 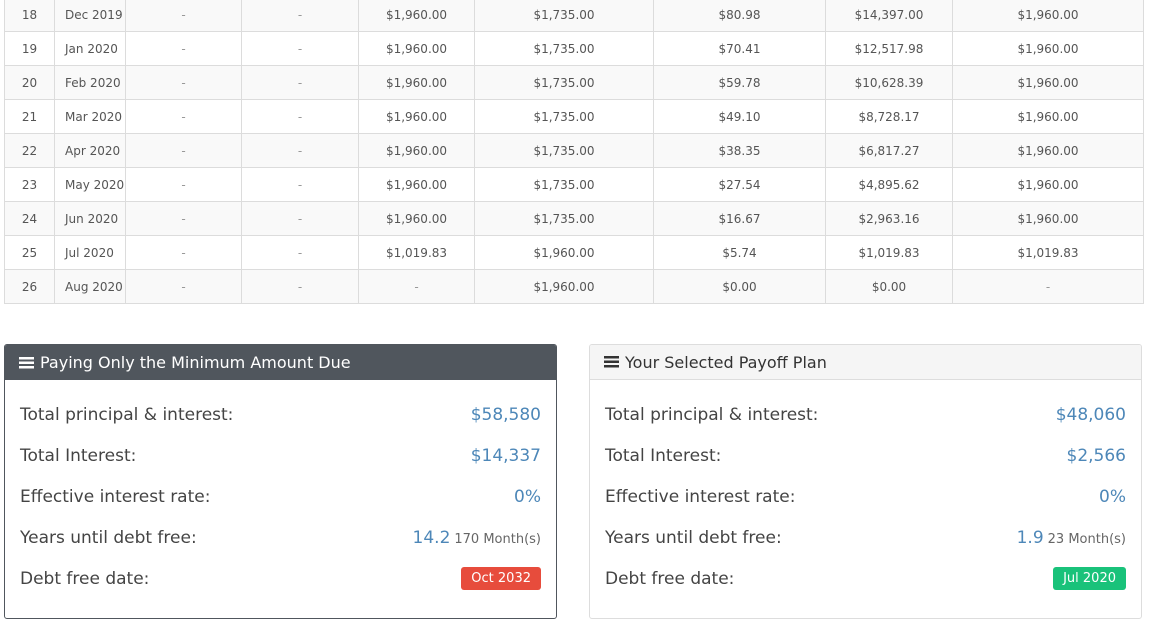 What do you see at coordinates (90, 252) in the screenshot?
I see `cell-month-date: Jul 2020` at bounding box center [90, 252].